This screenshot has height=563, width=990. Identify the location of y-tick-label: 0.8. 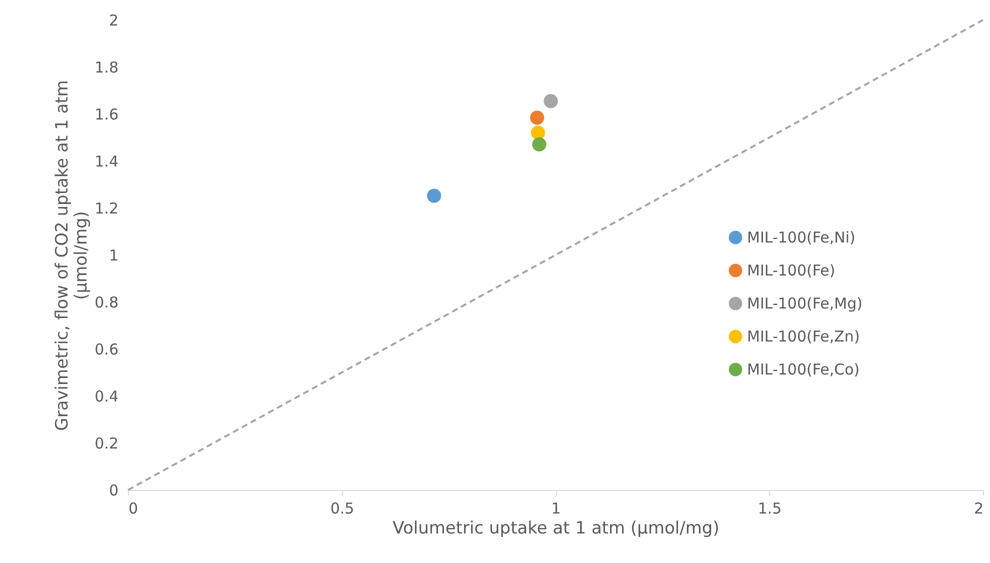
(106, 303).